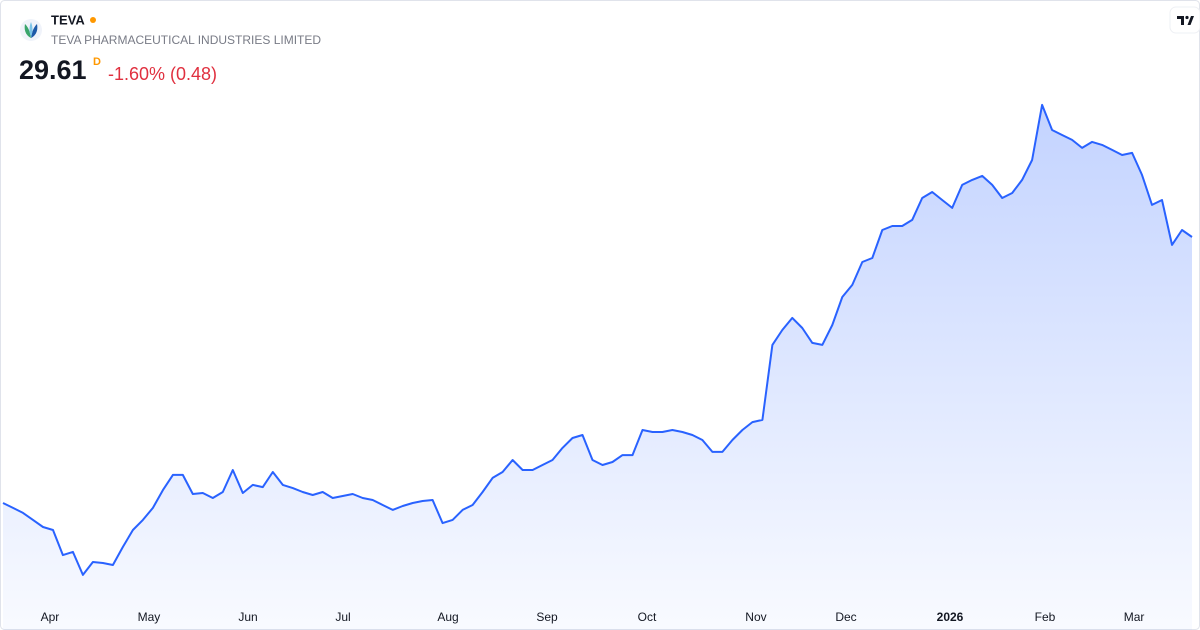 Image resolution: width=1200 pixels, height=630 pixels. What do you see at coordinates (31, 30) in the screenshot?
I see `logo` at bounding box center [31, 30].